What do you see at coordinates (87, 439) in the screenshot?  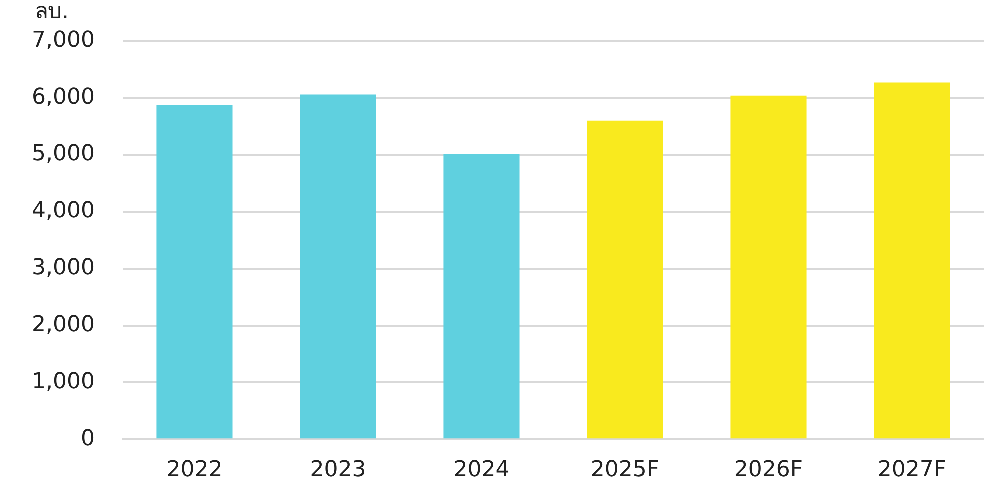 I see `y-tick-label: 0` at bounding box center [87, 439].